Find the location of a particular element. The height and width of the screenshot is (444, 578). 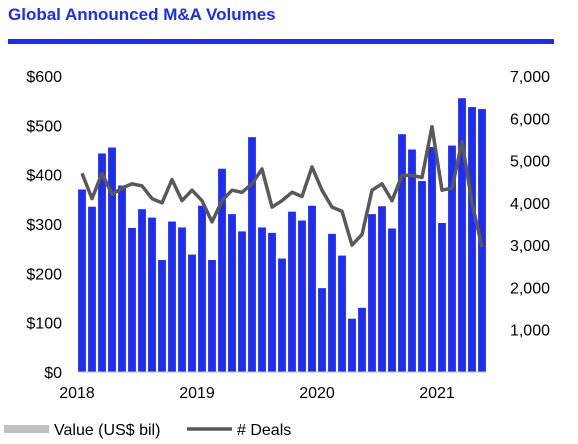

right-tick-label: 5,000 is located at coordinates (530, 162).